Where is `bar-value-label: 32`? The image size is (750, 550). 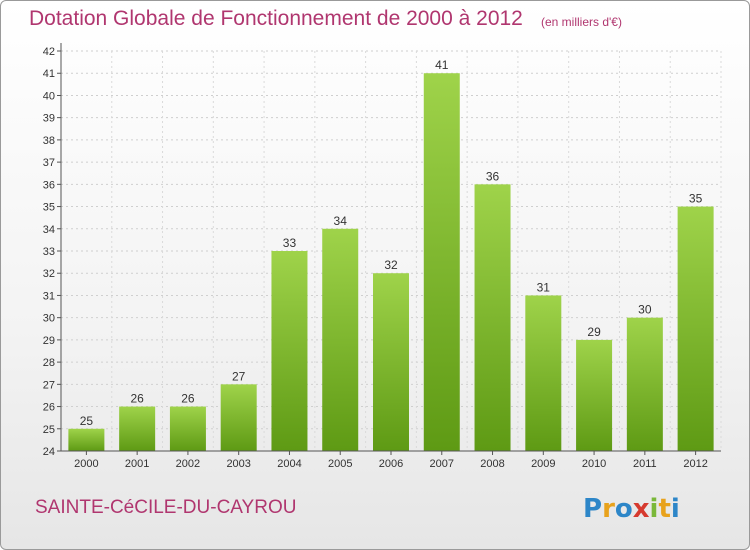 bar-value-label: 32 is located at coordinates (391, 265).